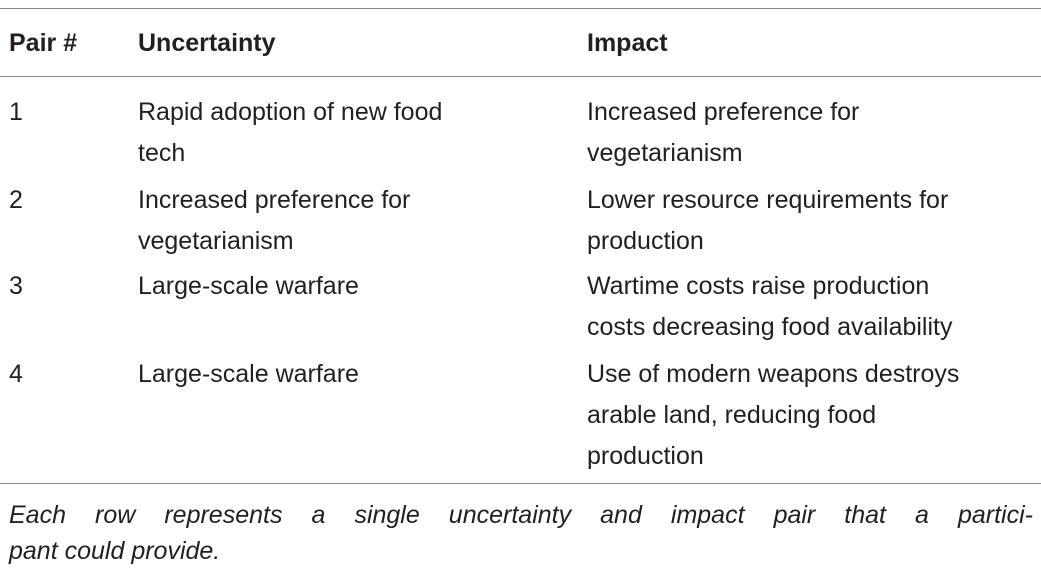 The image size is (1041, 573). I want to click on pair-number: 2, so click(16, 200).